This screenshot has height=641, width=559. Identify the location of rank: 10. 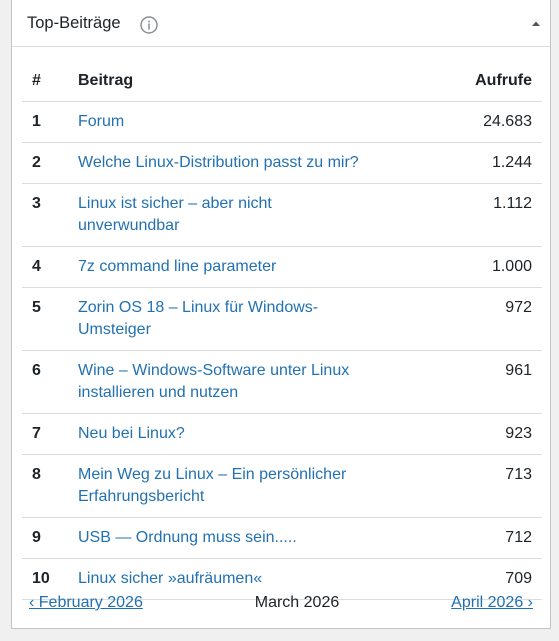
(45, 579).